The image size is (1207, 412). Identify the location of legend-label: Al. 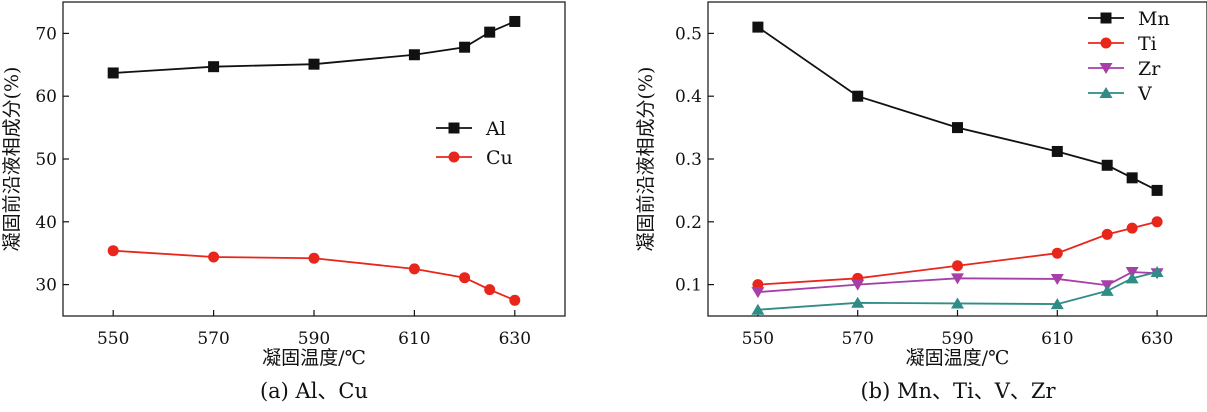
(495, 129).